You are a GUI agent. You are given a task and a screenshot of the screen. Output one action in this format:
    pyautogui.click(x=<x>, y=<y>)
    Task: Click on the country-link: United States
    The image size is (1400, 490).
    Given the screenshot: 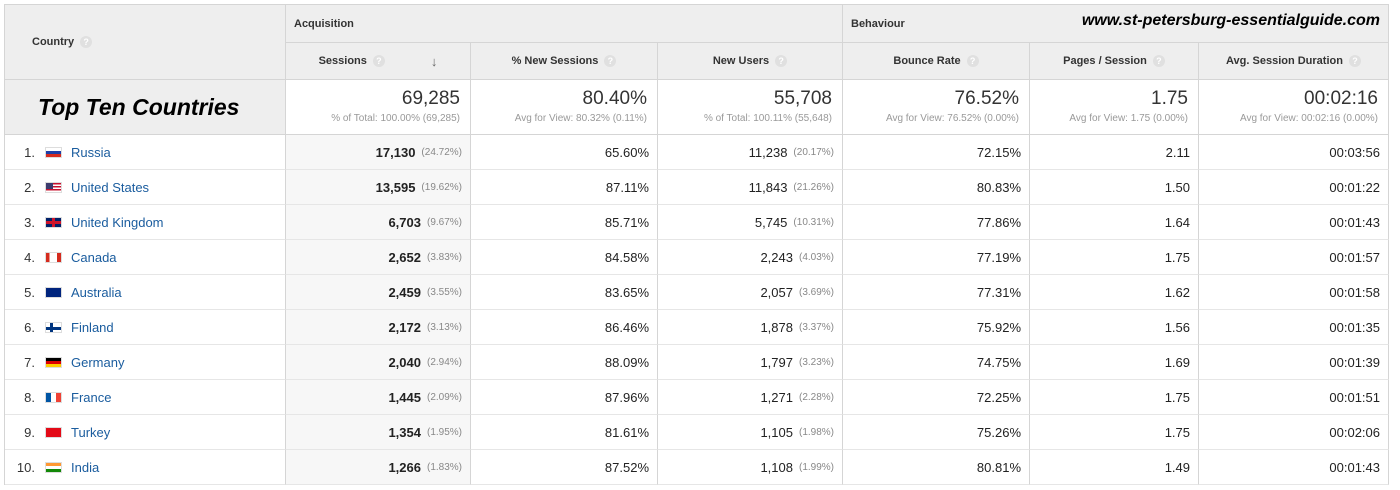 What is the action you would take?
    pyautogui.click(x=110, y=187)
    